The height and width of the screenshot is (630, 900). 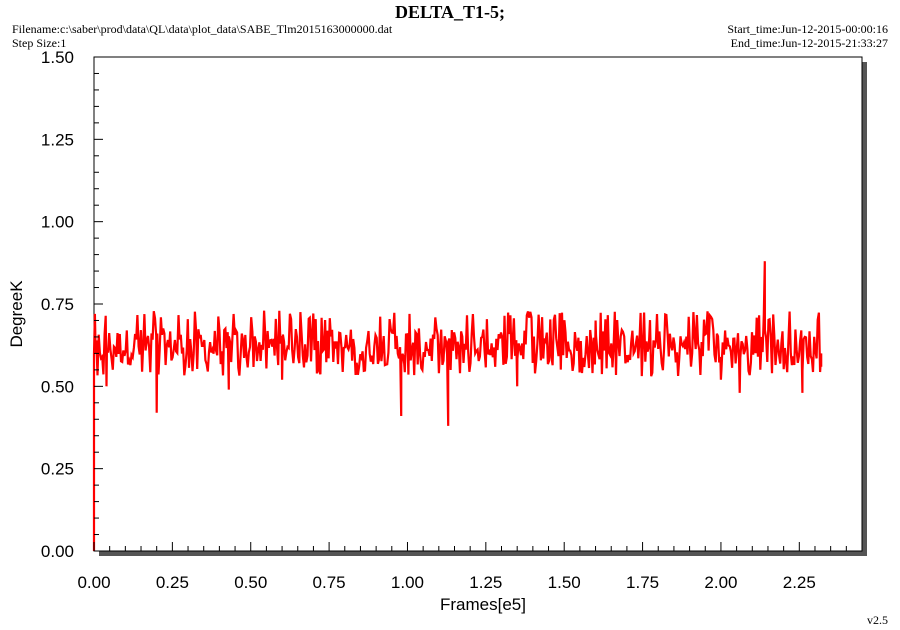 What do you see at coordinates (57, 222) in the screenshot?
I see `y-tick-label: 1.00` at bounding box center [57, 222].